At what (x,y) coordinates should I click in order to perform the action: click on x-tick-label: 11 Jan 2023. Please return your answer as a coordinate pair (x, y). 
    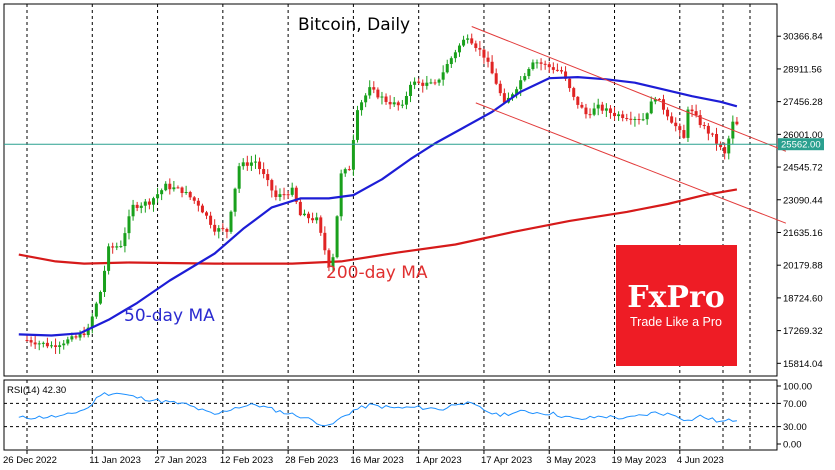
    Looking at the image, I should click on (115, 460).